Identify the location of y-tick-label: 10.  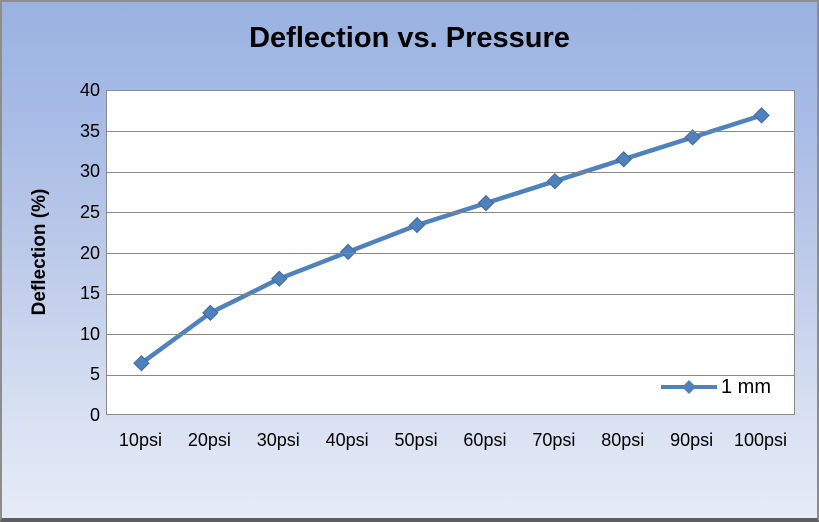
(89, 333).